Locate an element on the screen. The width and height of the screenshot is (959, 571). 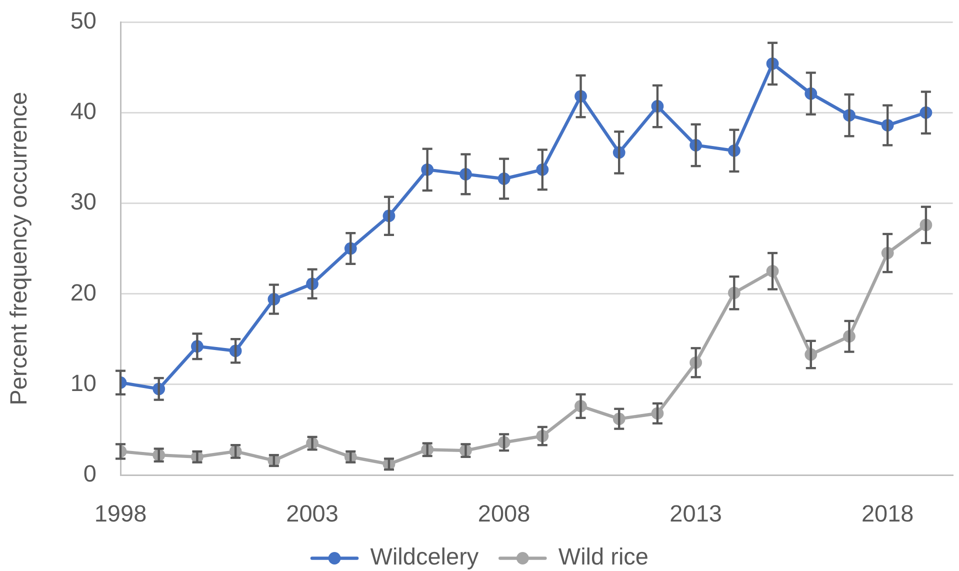
x-tick-label: 2003 is located at coordinates (312, 513).